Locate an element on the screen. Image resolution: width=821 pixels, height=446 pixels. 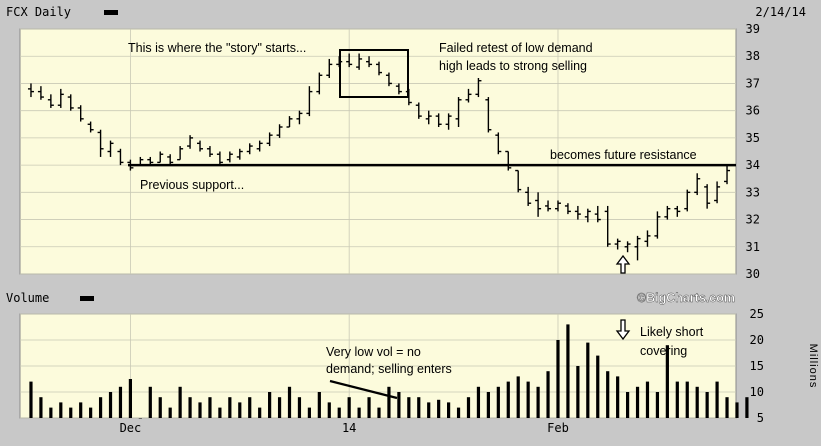
price-tick-label: 34 is located at coordinates (753, 165).